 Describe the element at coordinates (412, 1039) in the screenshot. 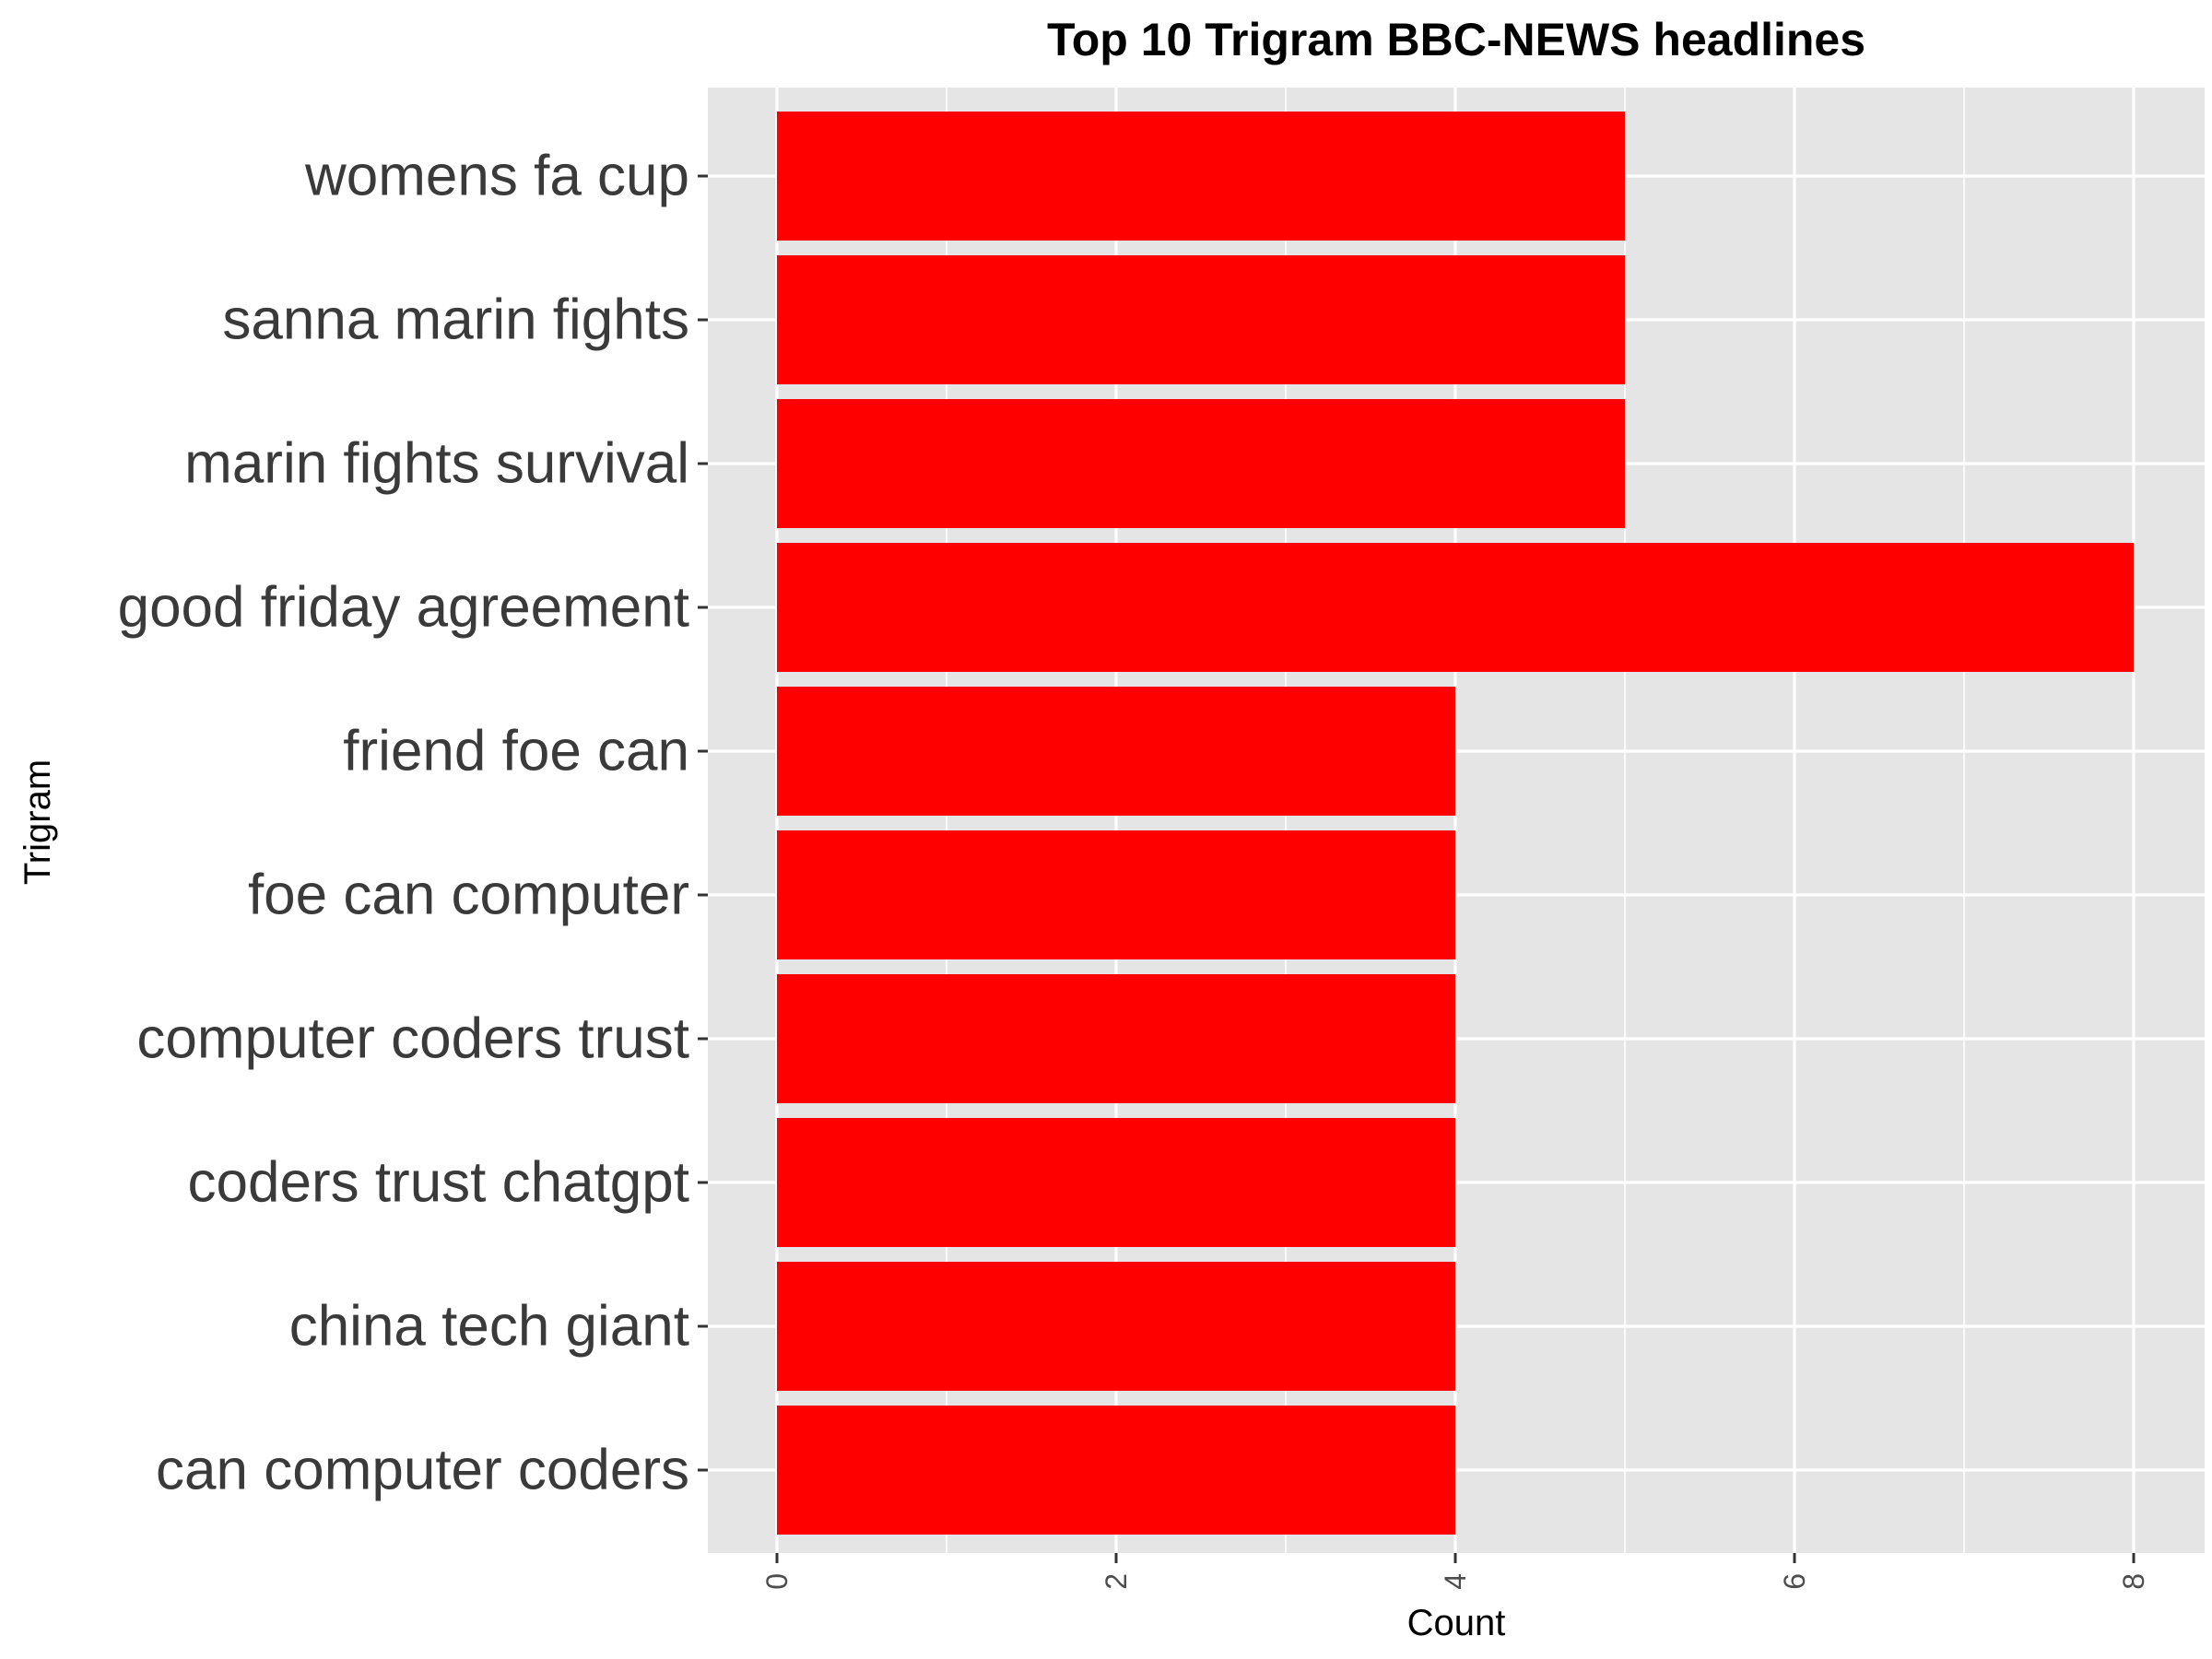

I see `y-tick-label: computer coders trust` at that location.